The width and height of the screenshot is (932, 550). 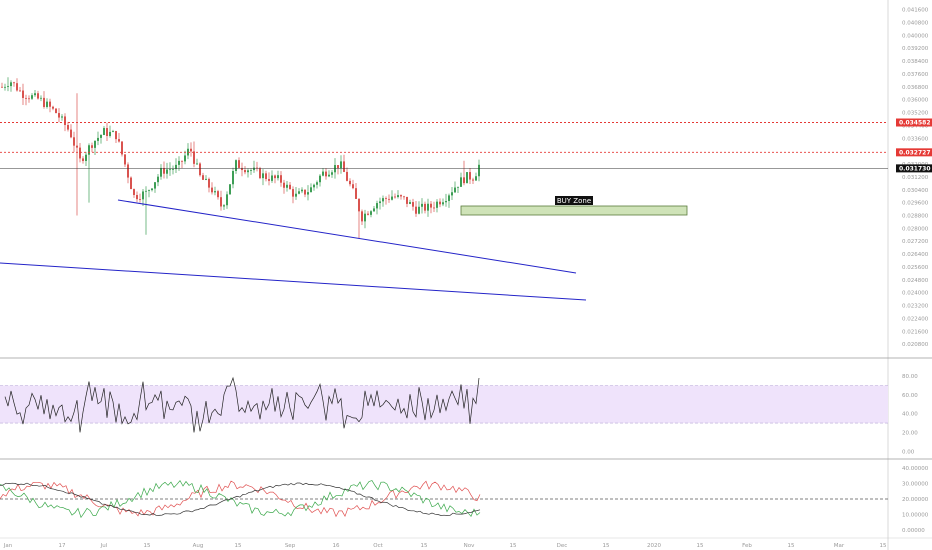 I want to click on oscillator-tick-label: 10.00000, so click(x=915, y=515).